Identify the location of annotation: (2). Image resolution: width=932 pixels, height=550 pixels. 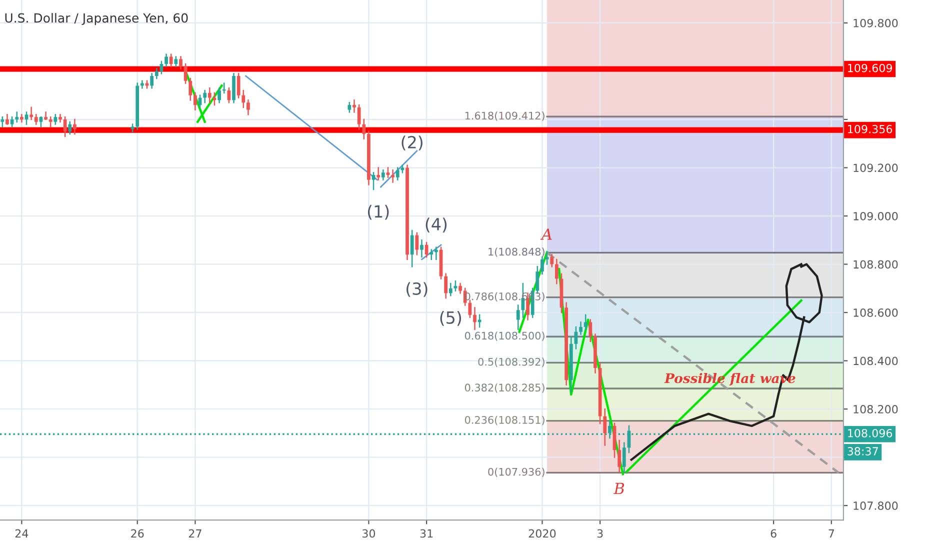
(412, 143).